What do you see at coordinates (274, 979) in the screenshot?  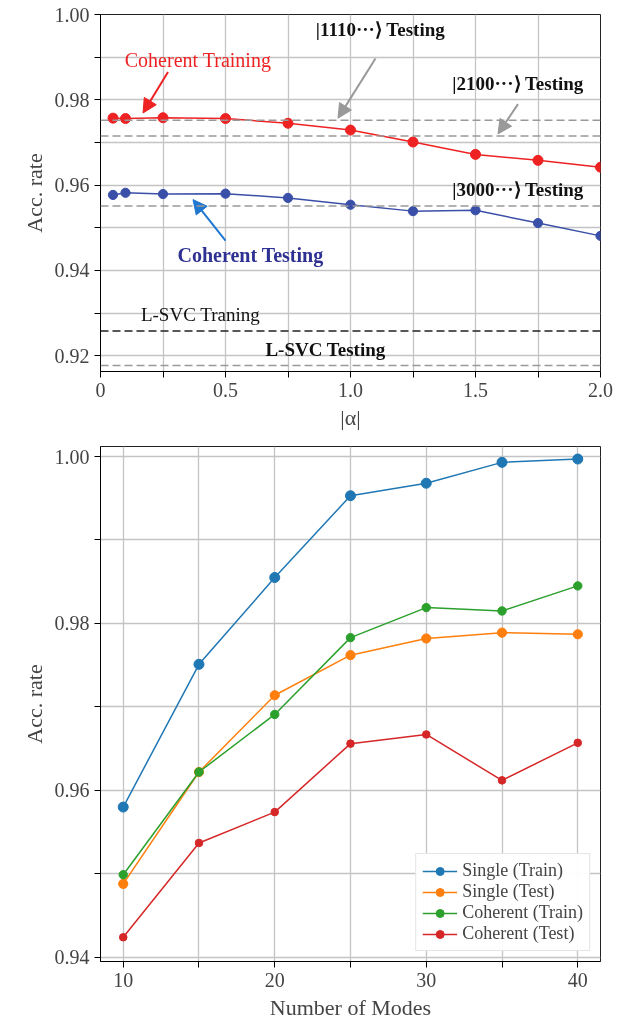 I see `x-tick-label: 20` at bounding box center [274, 979].